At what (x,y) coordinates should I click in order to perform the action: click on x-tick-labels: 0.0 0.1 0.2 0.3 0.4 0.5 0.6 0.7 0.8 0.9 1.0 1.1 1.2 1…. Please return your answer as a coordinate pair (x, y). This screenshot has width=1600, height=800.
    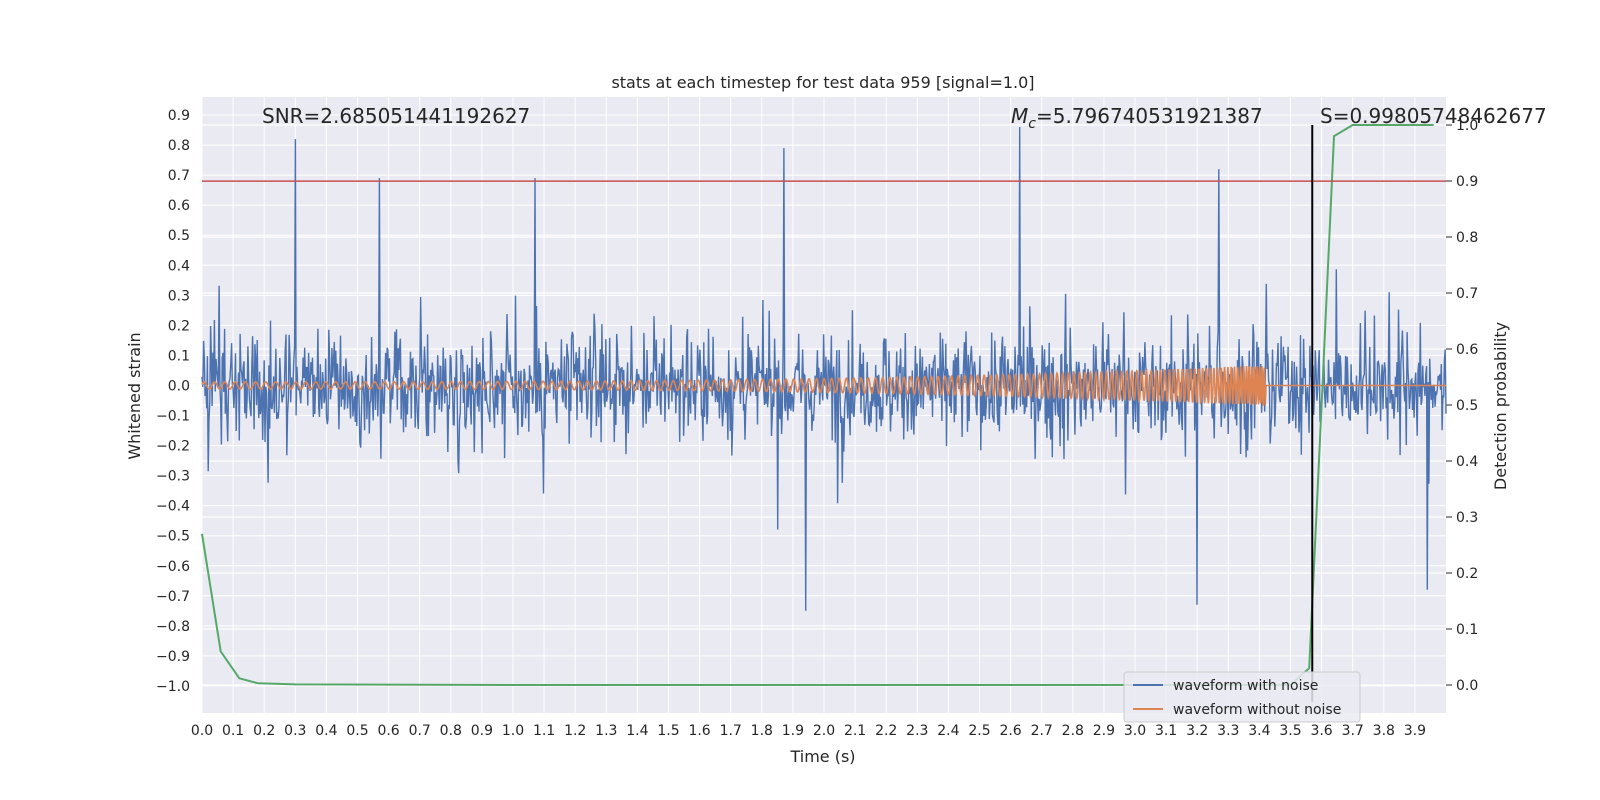
    Looking at the image, I should click on (808, 731).